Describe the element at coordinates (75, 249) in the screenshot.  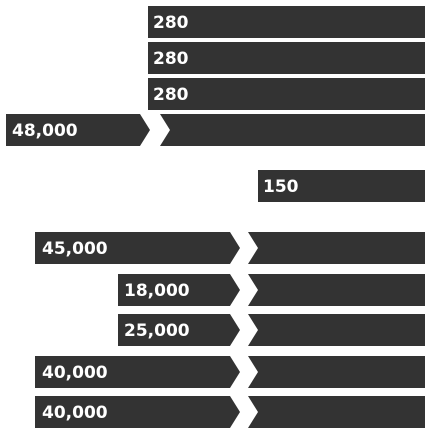
I see `left-label: 45,000` at that location.